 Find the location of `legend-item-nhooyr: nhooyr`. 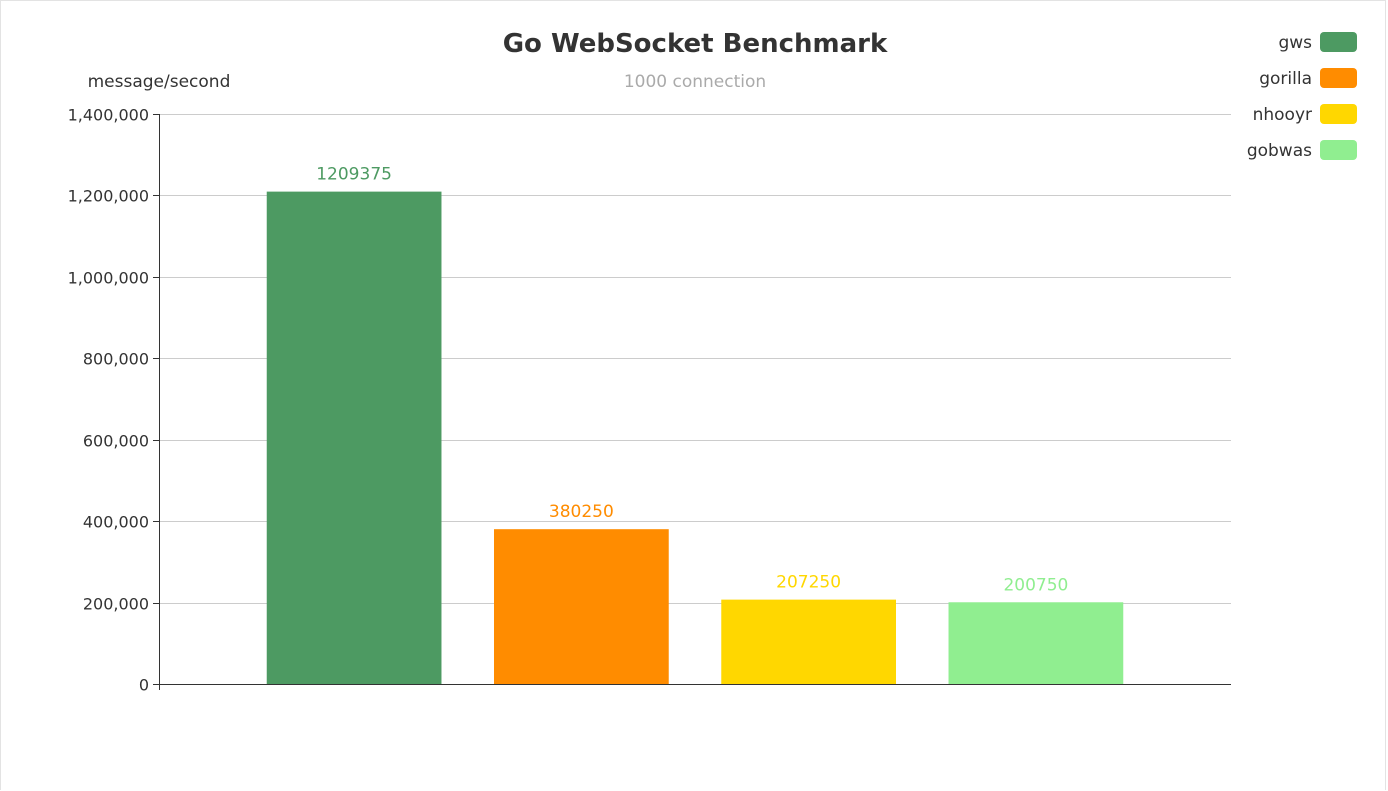

legend-item-nhooyr: nhooyr is located at coordinates (1305, 114).